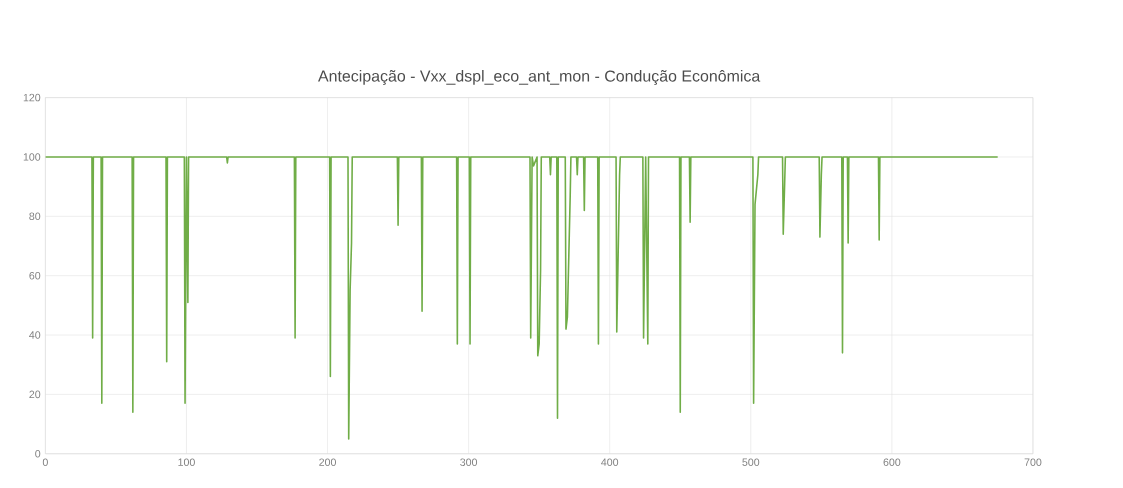 The height and width of the screenshot is (488, 1123). I want to click on y-tick-label: 100, so click(32, 157).